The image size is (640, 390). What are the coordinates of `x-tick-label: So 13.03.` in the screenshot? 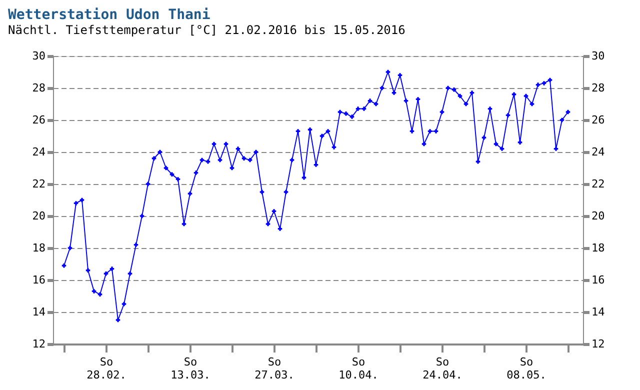 It's located at (190, 369).